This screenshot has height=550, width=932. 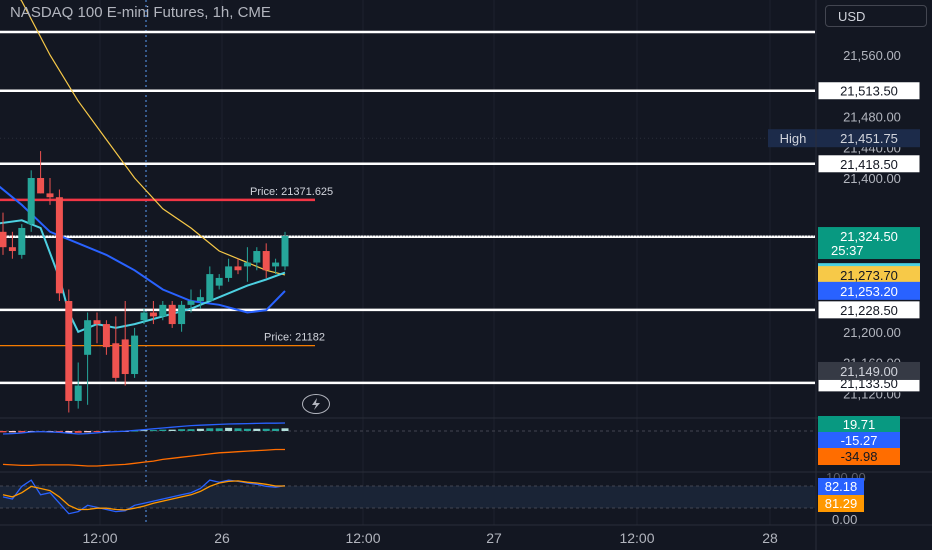 I want to click on horizontal-line-tag-text: 21,228.50, so click(x=869, y=310).